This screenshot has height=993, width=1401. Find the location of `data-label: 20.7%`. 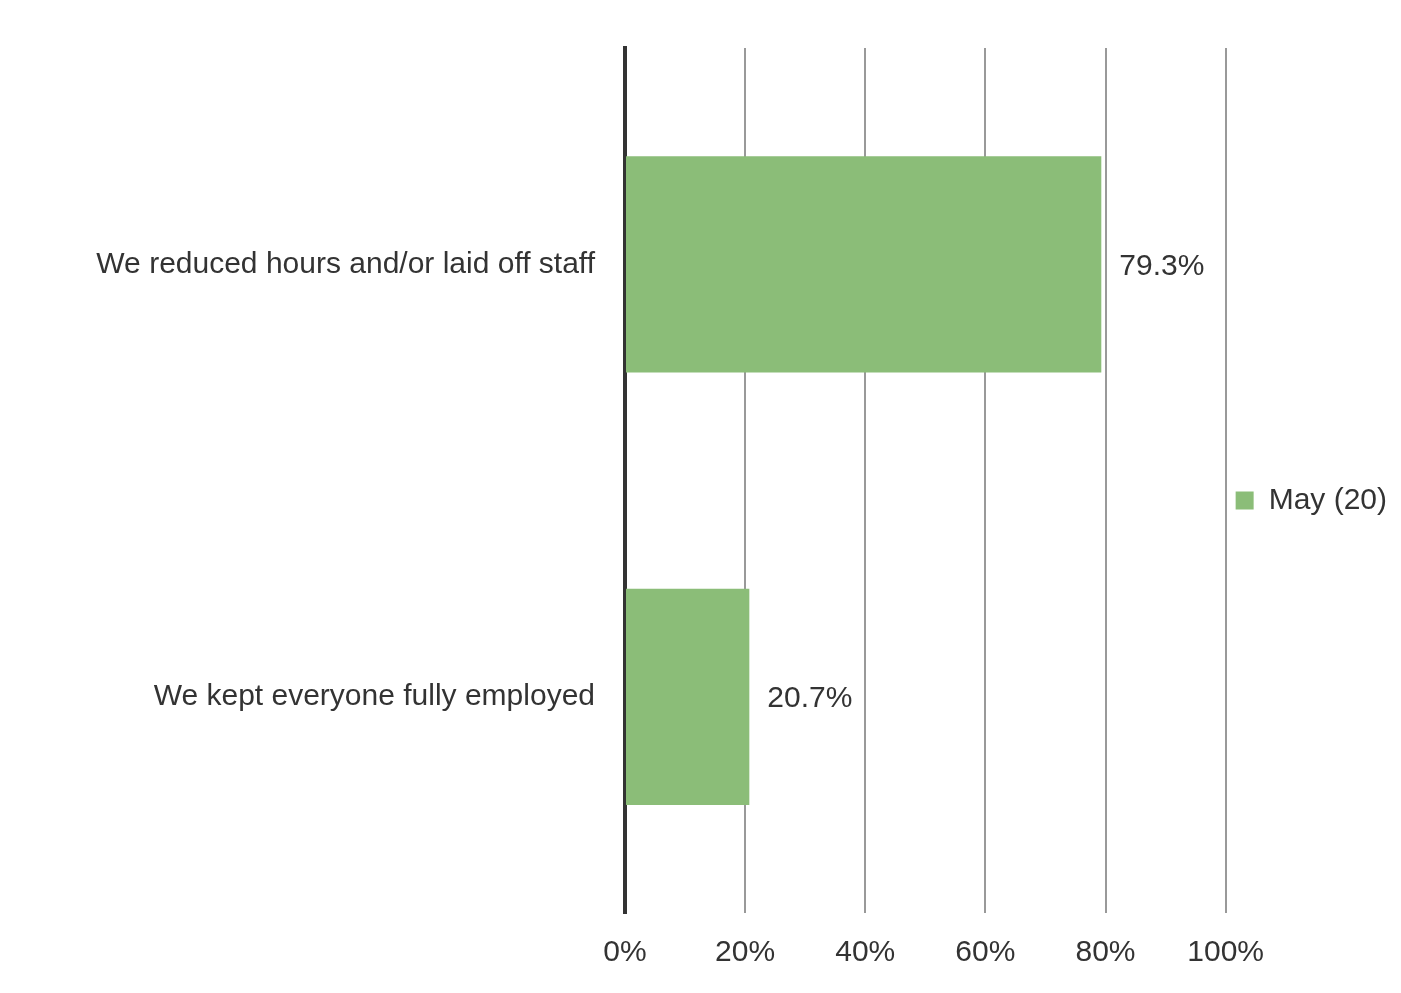

data-label: 20.7% is located at coordinates (810, 697).